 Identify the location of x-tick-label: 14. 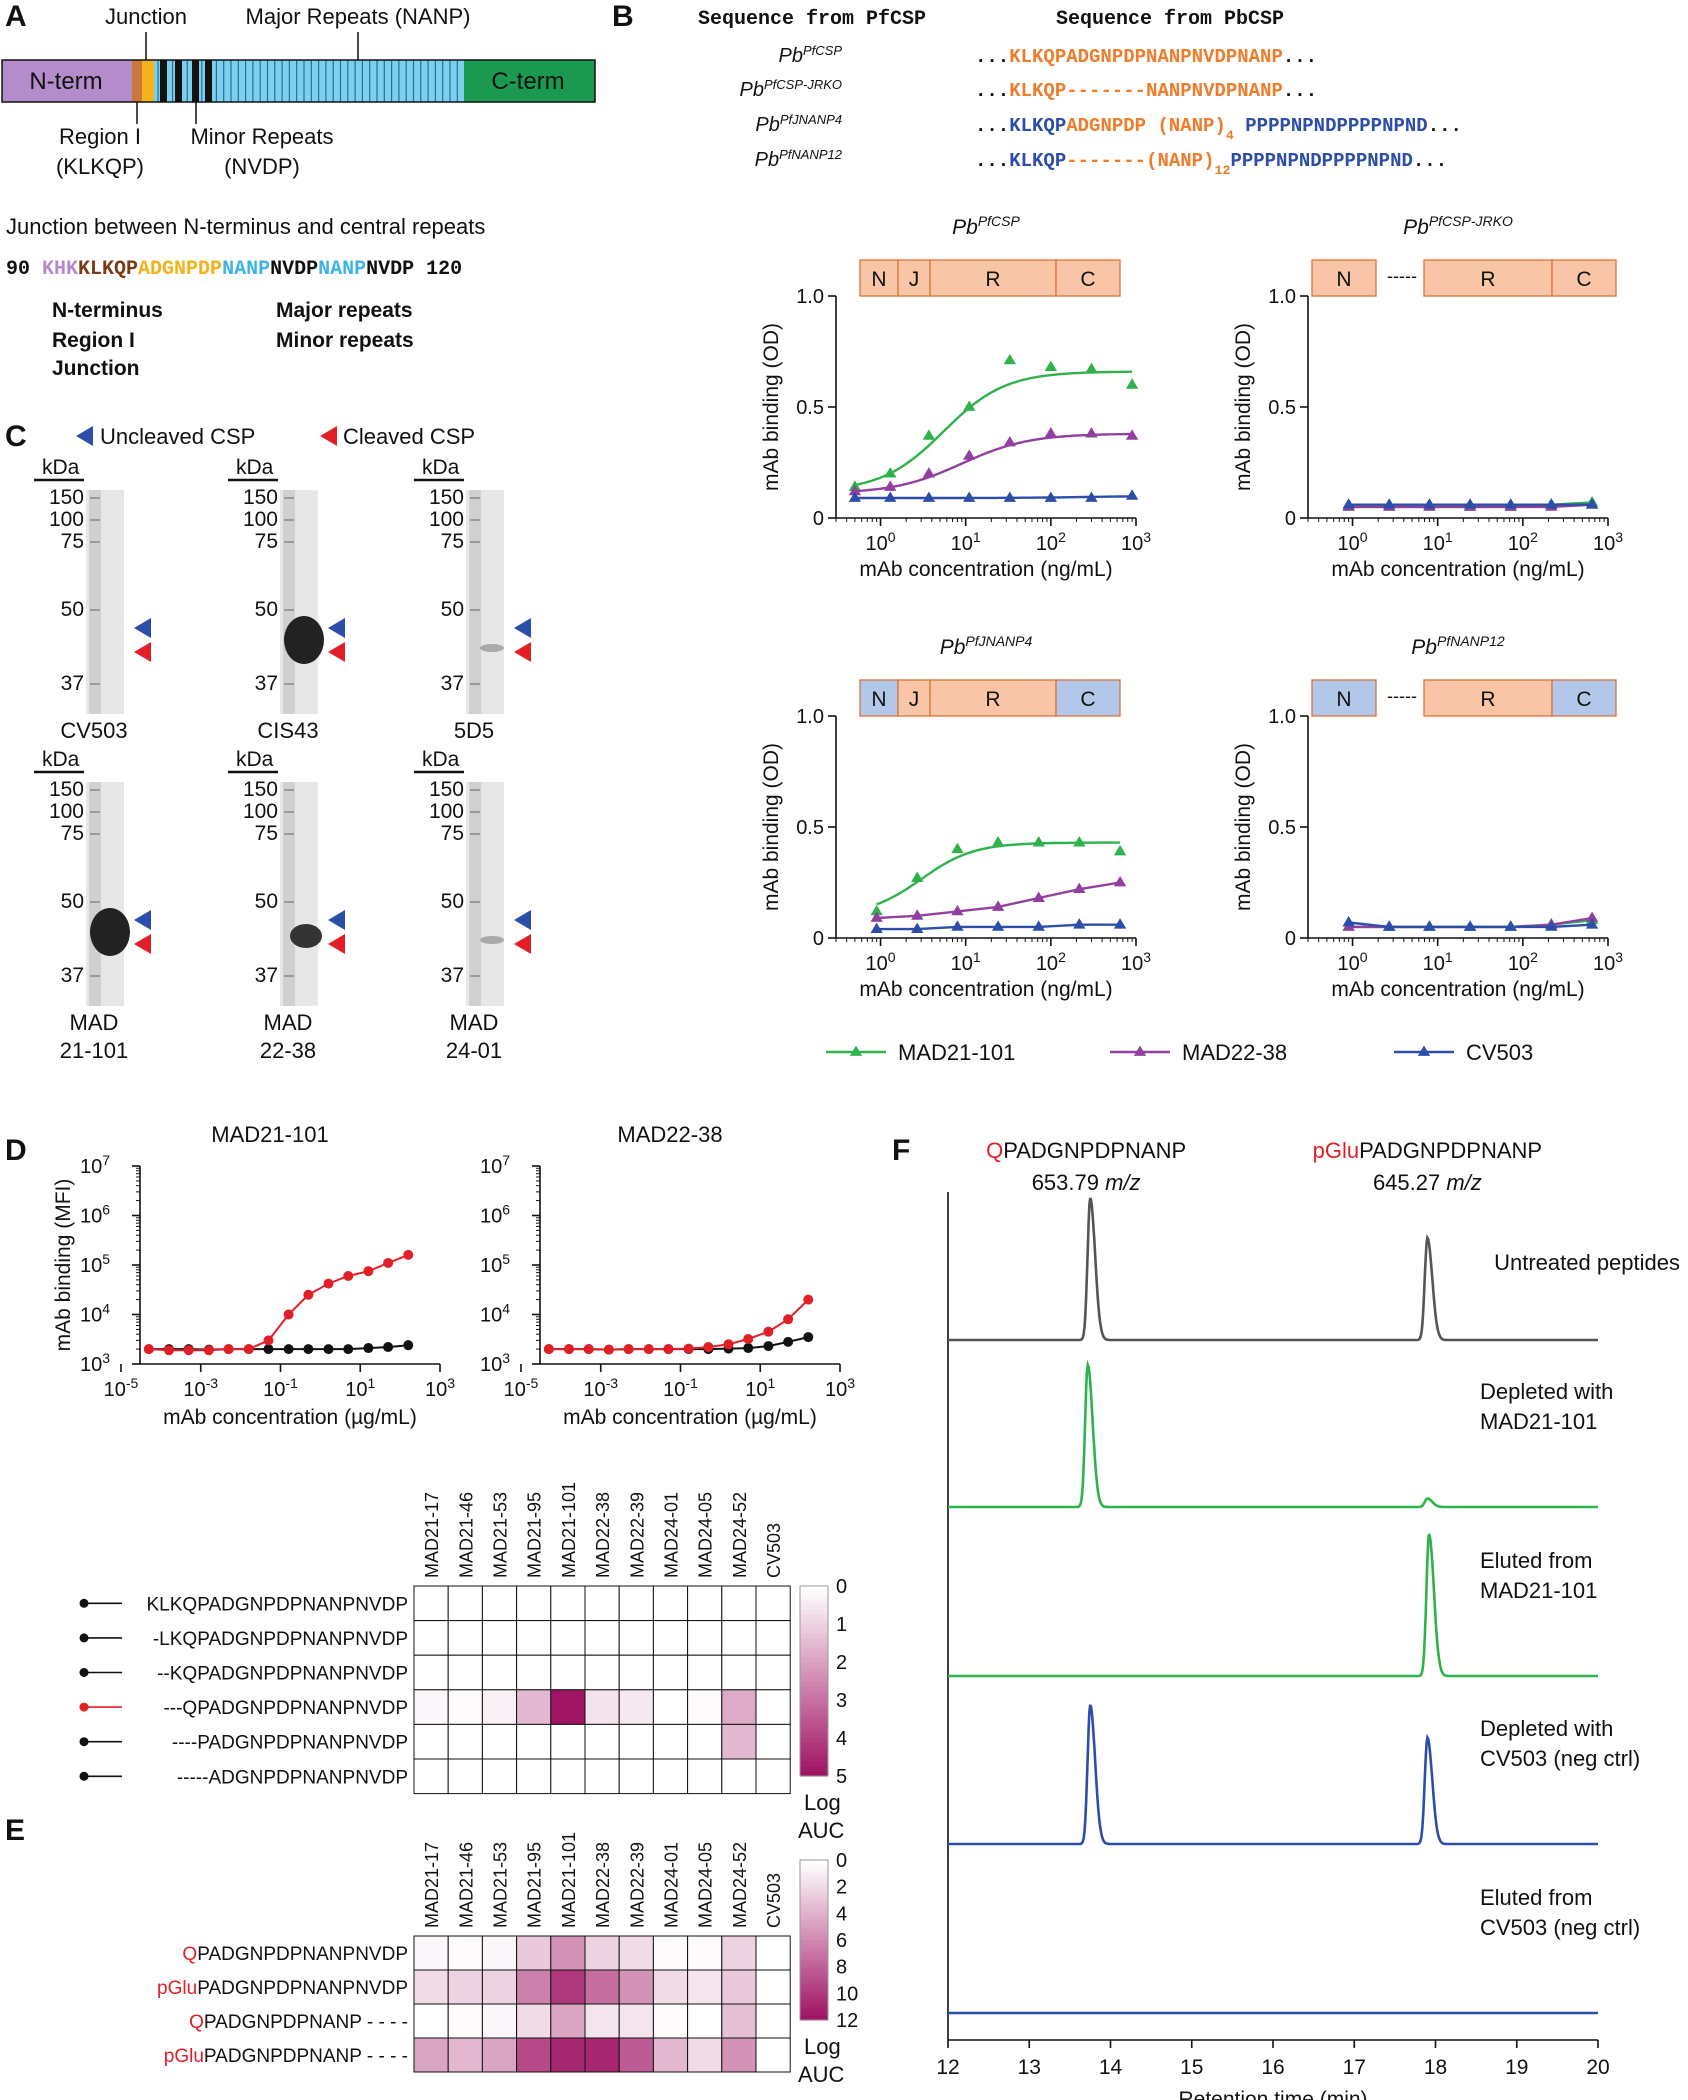
(1111, 2067).